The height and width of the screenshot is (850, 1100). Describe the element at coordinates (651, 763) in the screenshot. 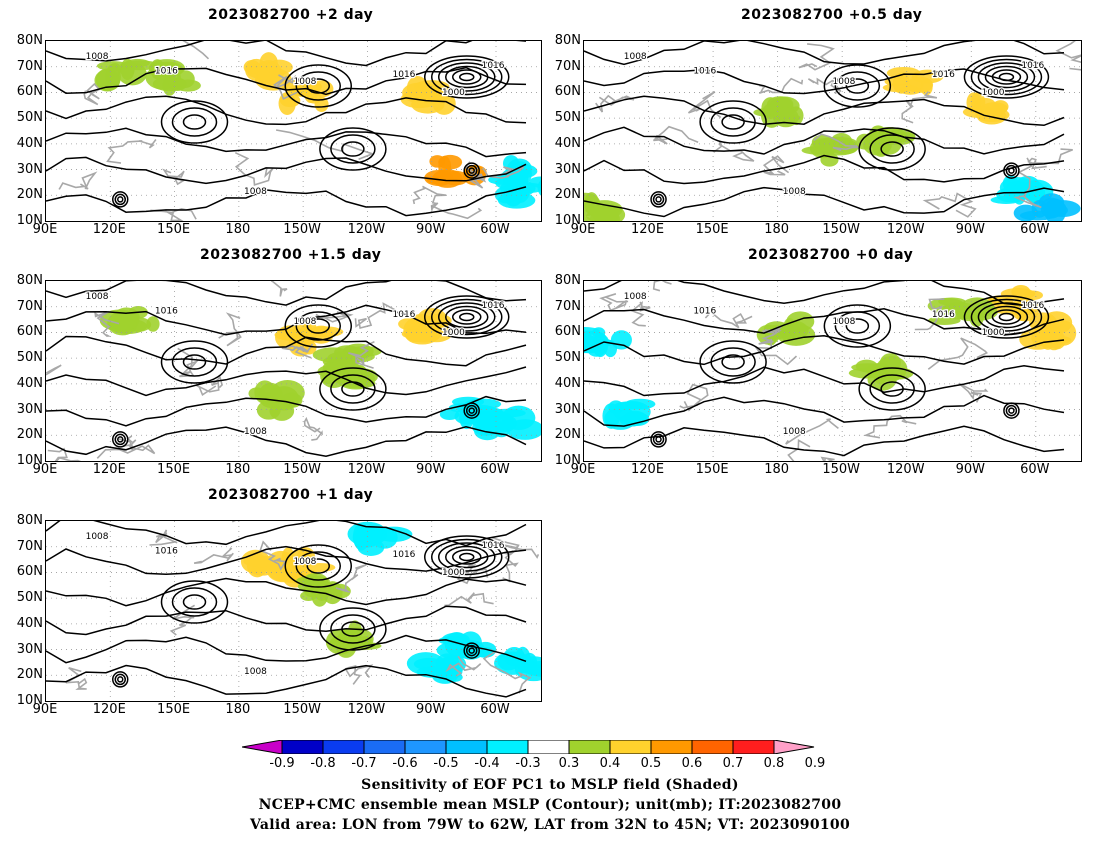

I see `colorbar-tick-label: 0.5` at that location.